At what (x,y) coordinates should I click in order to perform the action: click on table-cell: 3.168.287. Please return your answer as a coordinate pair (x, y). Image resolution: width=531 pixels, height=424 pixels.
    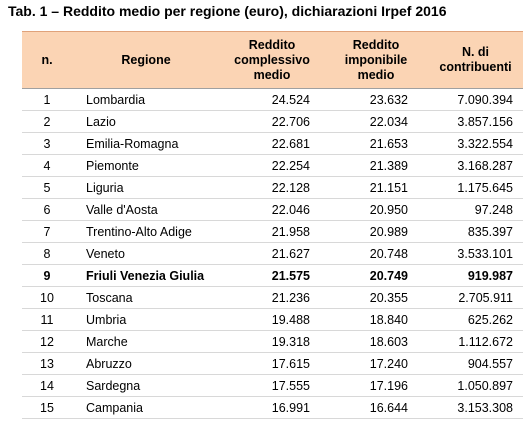
    Looking at the image, I should click on (475, 165).